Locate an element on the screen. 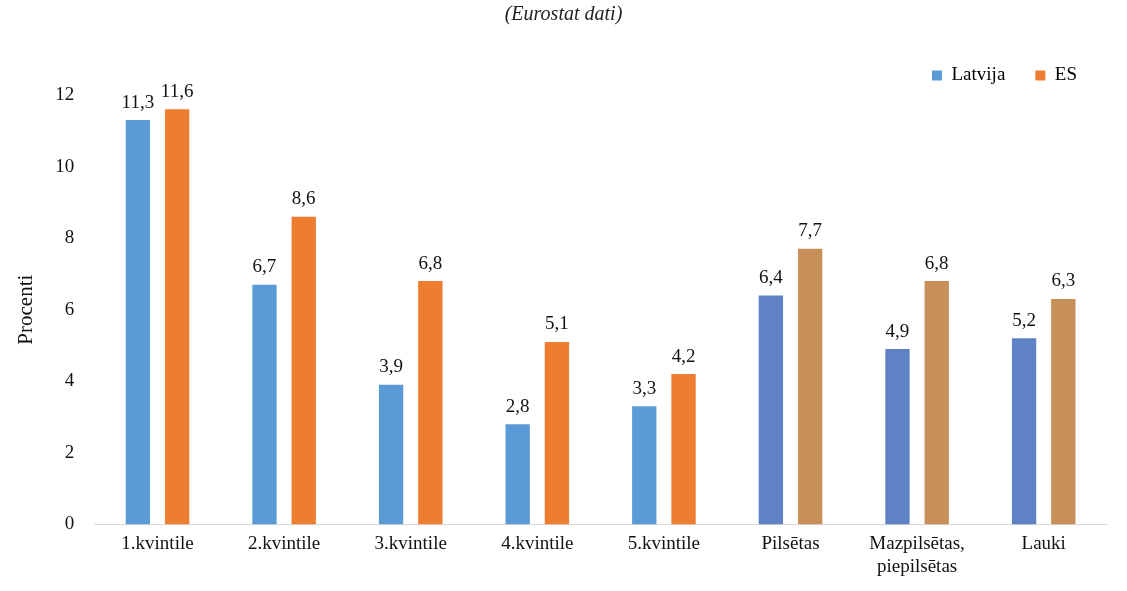  legend-label: ES is located at coordinates (1066, 74).